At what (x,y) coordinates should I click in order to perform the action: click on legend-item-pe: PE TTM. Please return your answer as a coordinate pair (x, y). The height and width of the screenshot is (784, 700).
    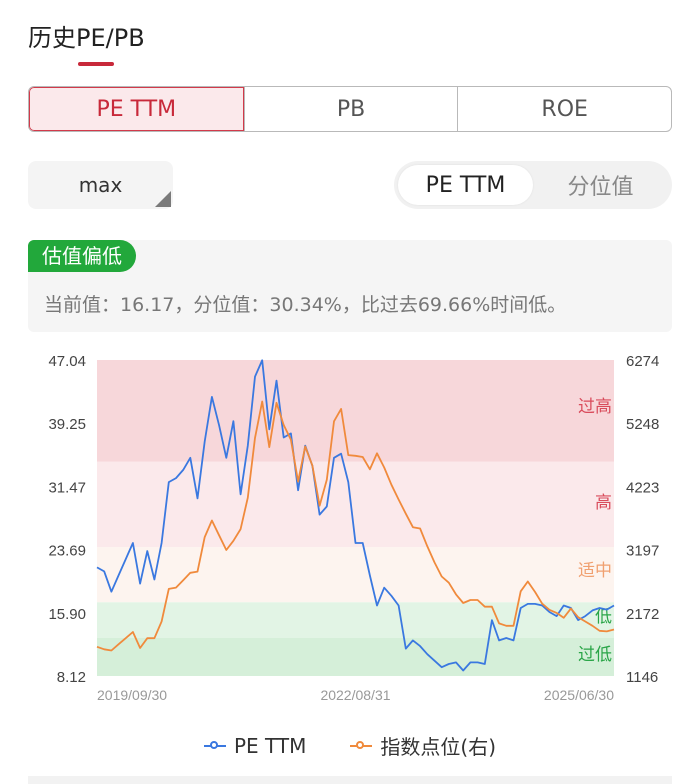
    Looking at the image, I should click on (255, 745).